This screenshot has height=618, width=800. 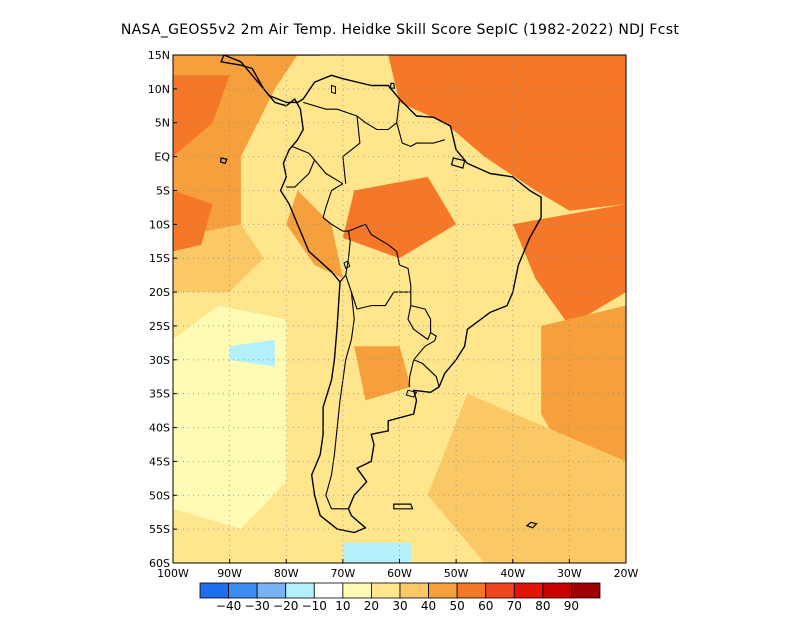 I want to click on latitude-tick-label: 45S, so click(x=159, y=461).